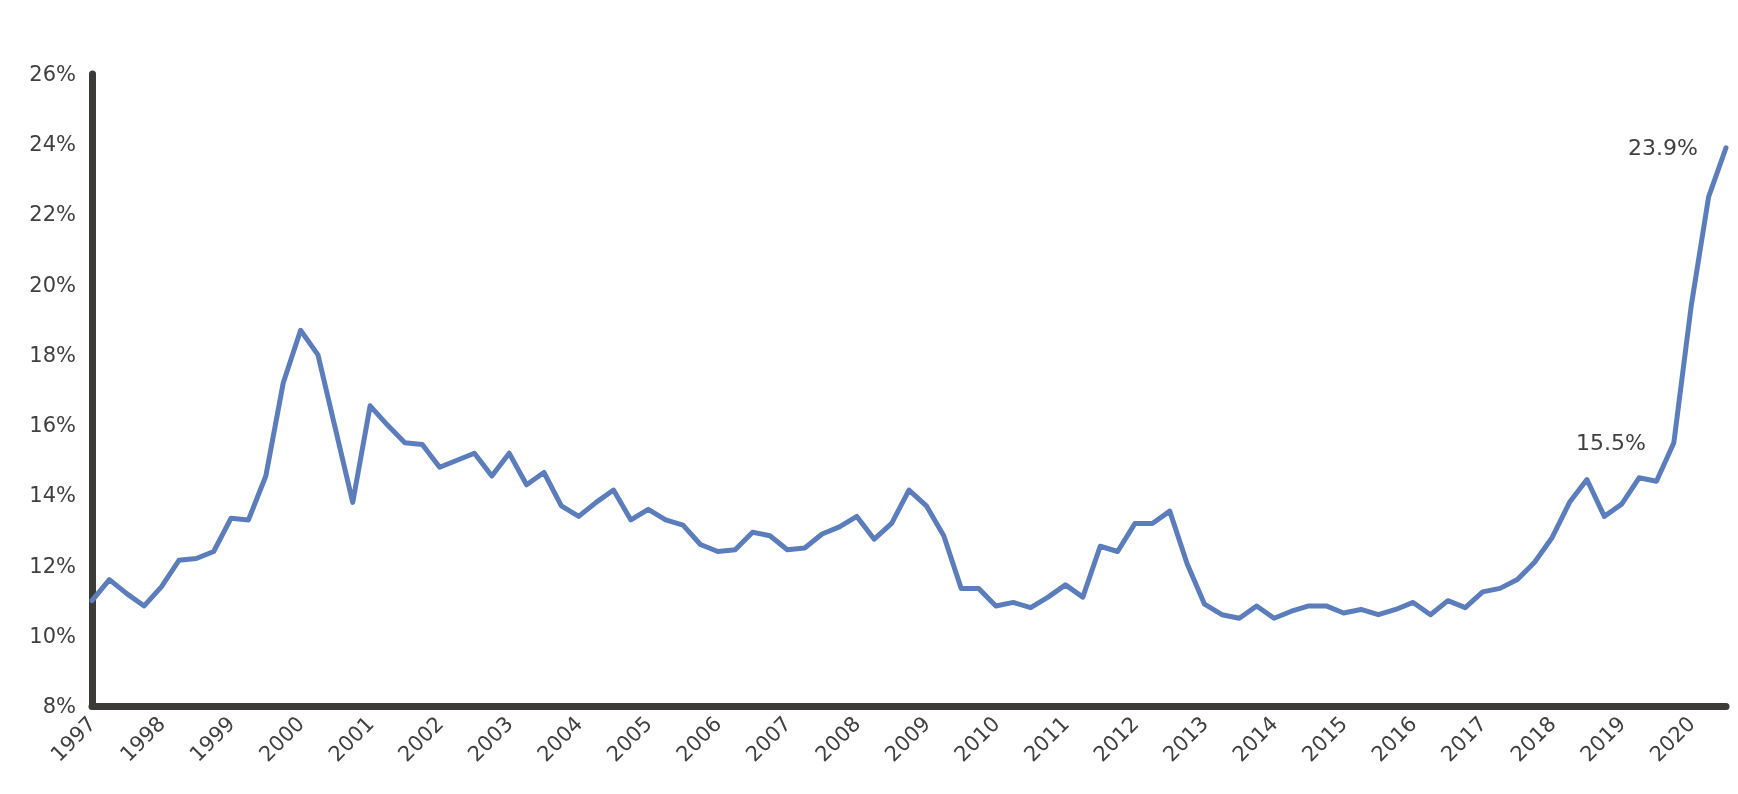 The width and height of the screenshot is (1738, 794). What do you see at coordinates (59, 706) in the screenshot?
I see `y-tick-label: 8%` at bounding box center [59, 706].